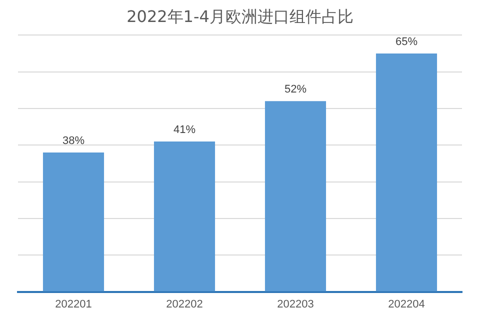 Image resolution: width=480 pixels, height=321 pixels. I want to click on data-label: 41%, so click(184, 130).